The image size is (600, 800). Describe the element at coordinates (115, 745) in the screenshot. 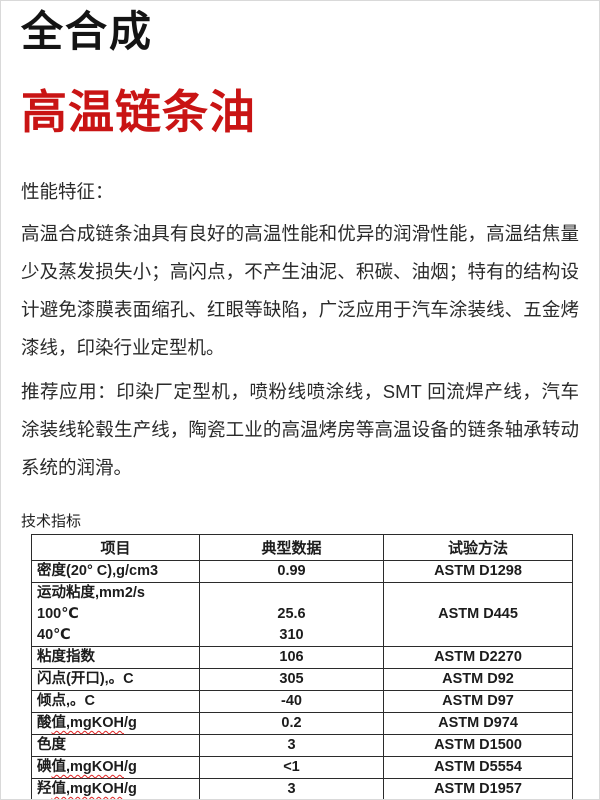

I see `spec-item-cell: 色度` at that location.